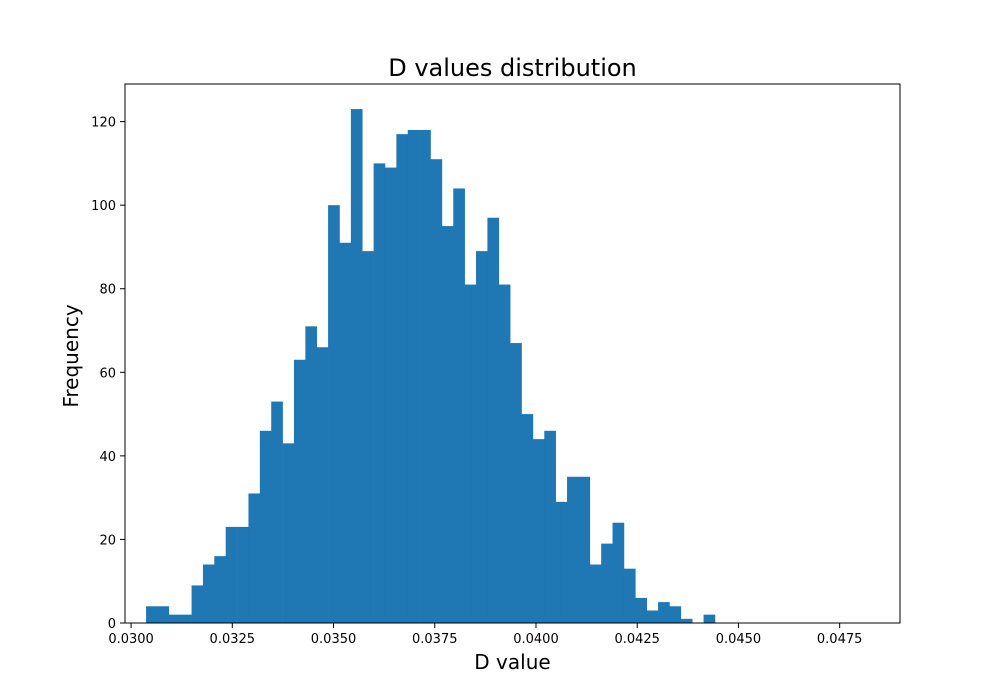 This screenshot has height=700, width=1000. I want to click on x-tick-label: 0.0450, so click(739, 639).